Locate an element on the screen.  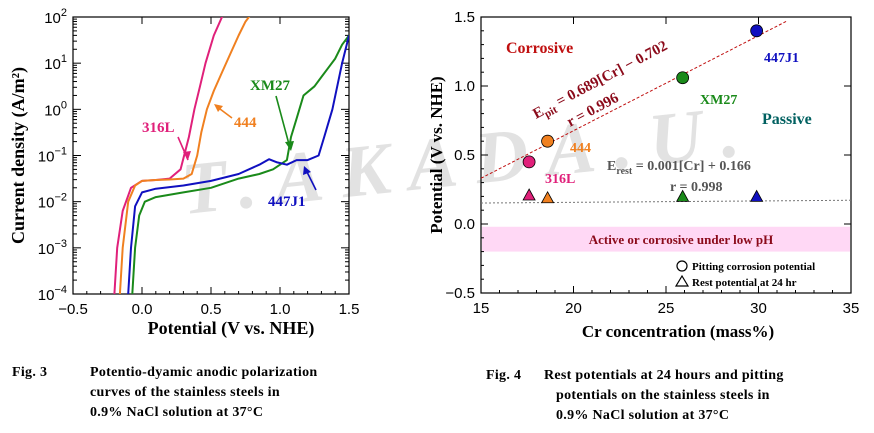
fig3-y-tick-label: 10⁰ is located at coordinates (55, 109).